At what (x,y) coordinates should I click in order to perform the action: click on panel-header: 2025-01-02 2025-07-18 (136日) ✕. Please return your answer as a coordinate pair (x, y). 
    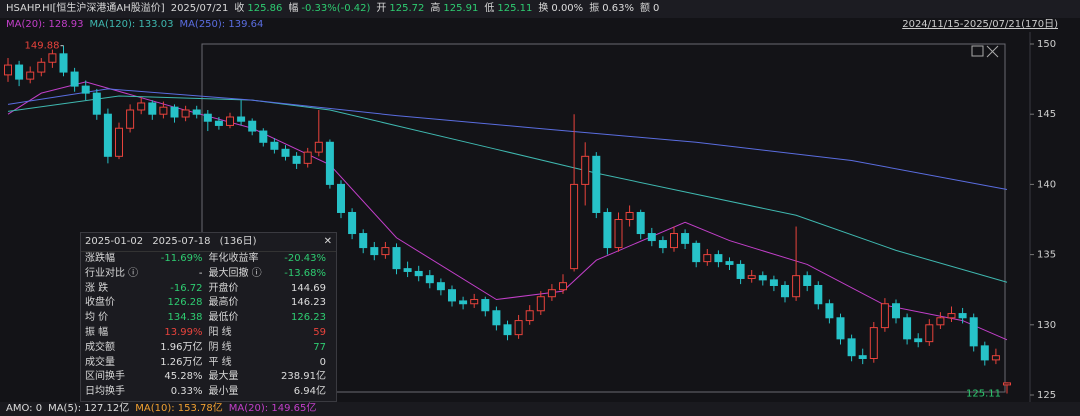
    Looking at the image, I should click on (208, 242).